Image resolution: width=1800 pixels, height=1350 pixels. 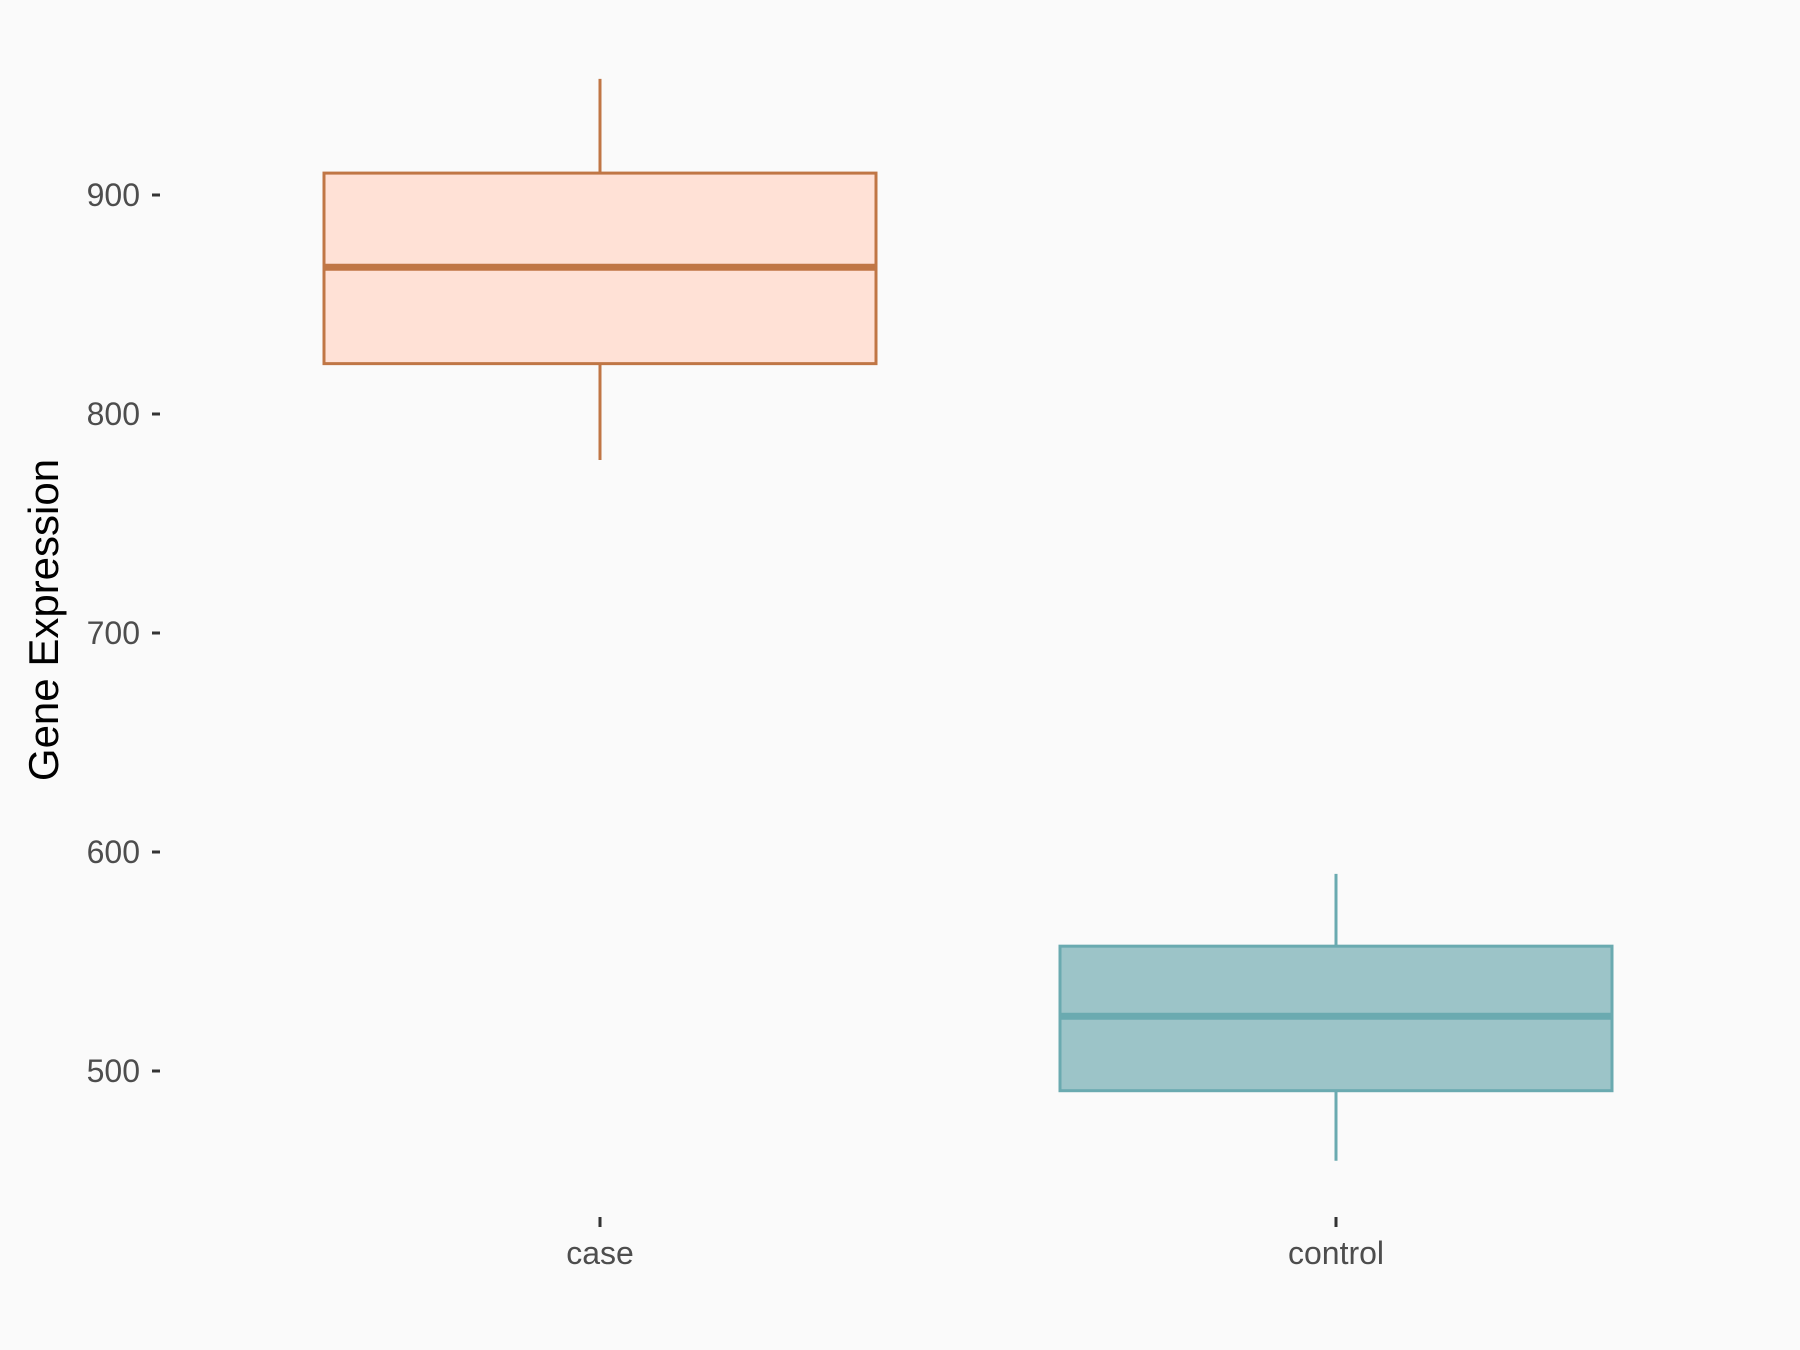 I want to click on box-control, so click(x=1336, y=1017).